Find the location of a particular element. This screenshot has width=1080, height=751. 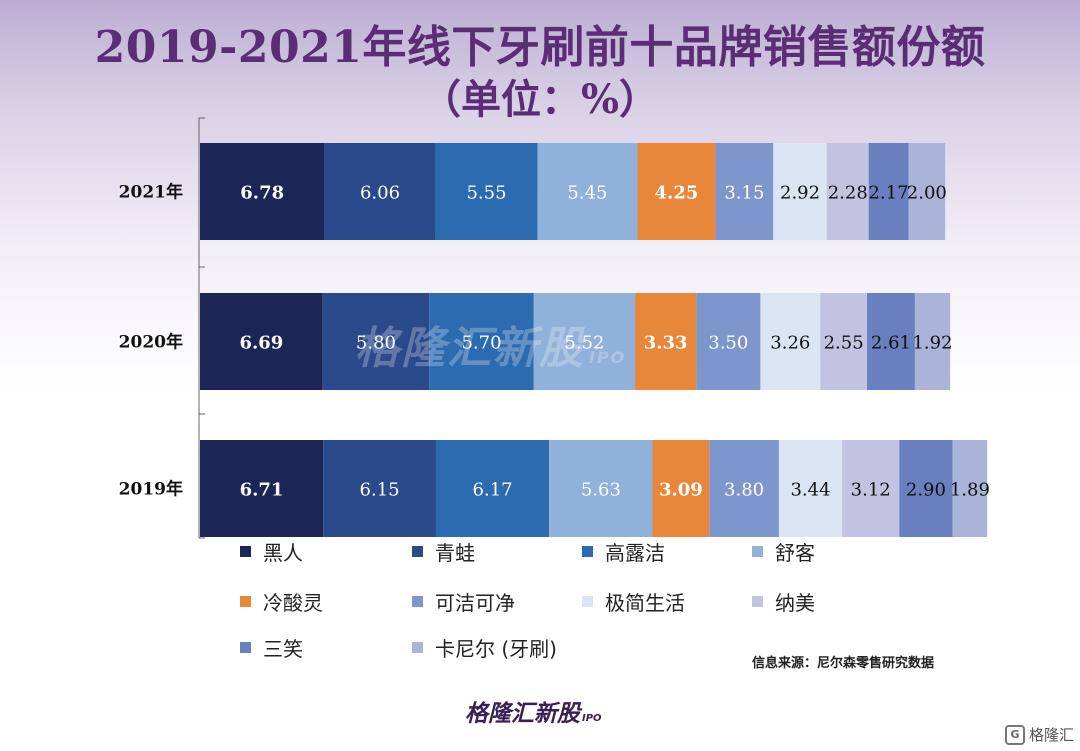

data-label: 3.44 is located at coordinates (810, 490).